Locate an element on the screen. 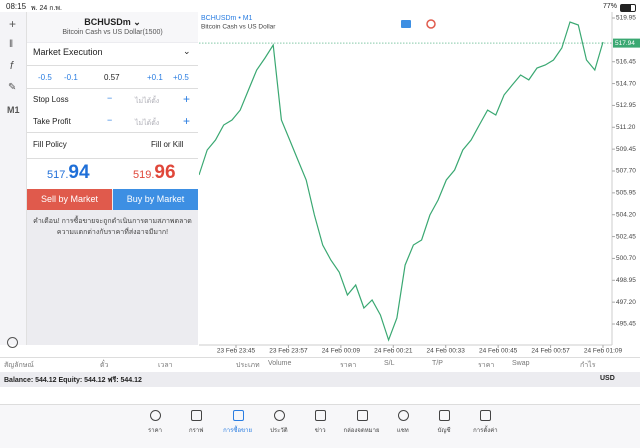 The height and width of the screenshot is (448, 640). toolbar: + ‖ f ✎ M1 is located at coordinates (13, 180).